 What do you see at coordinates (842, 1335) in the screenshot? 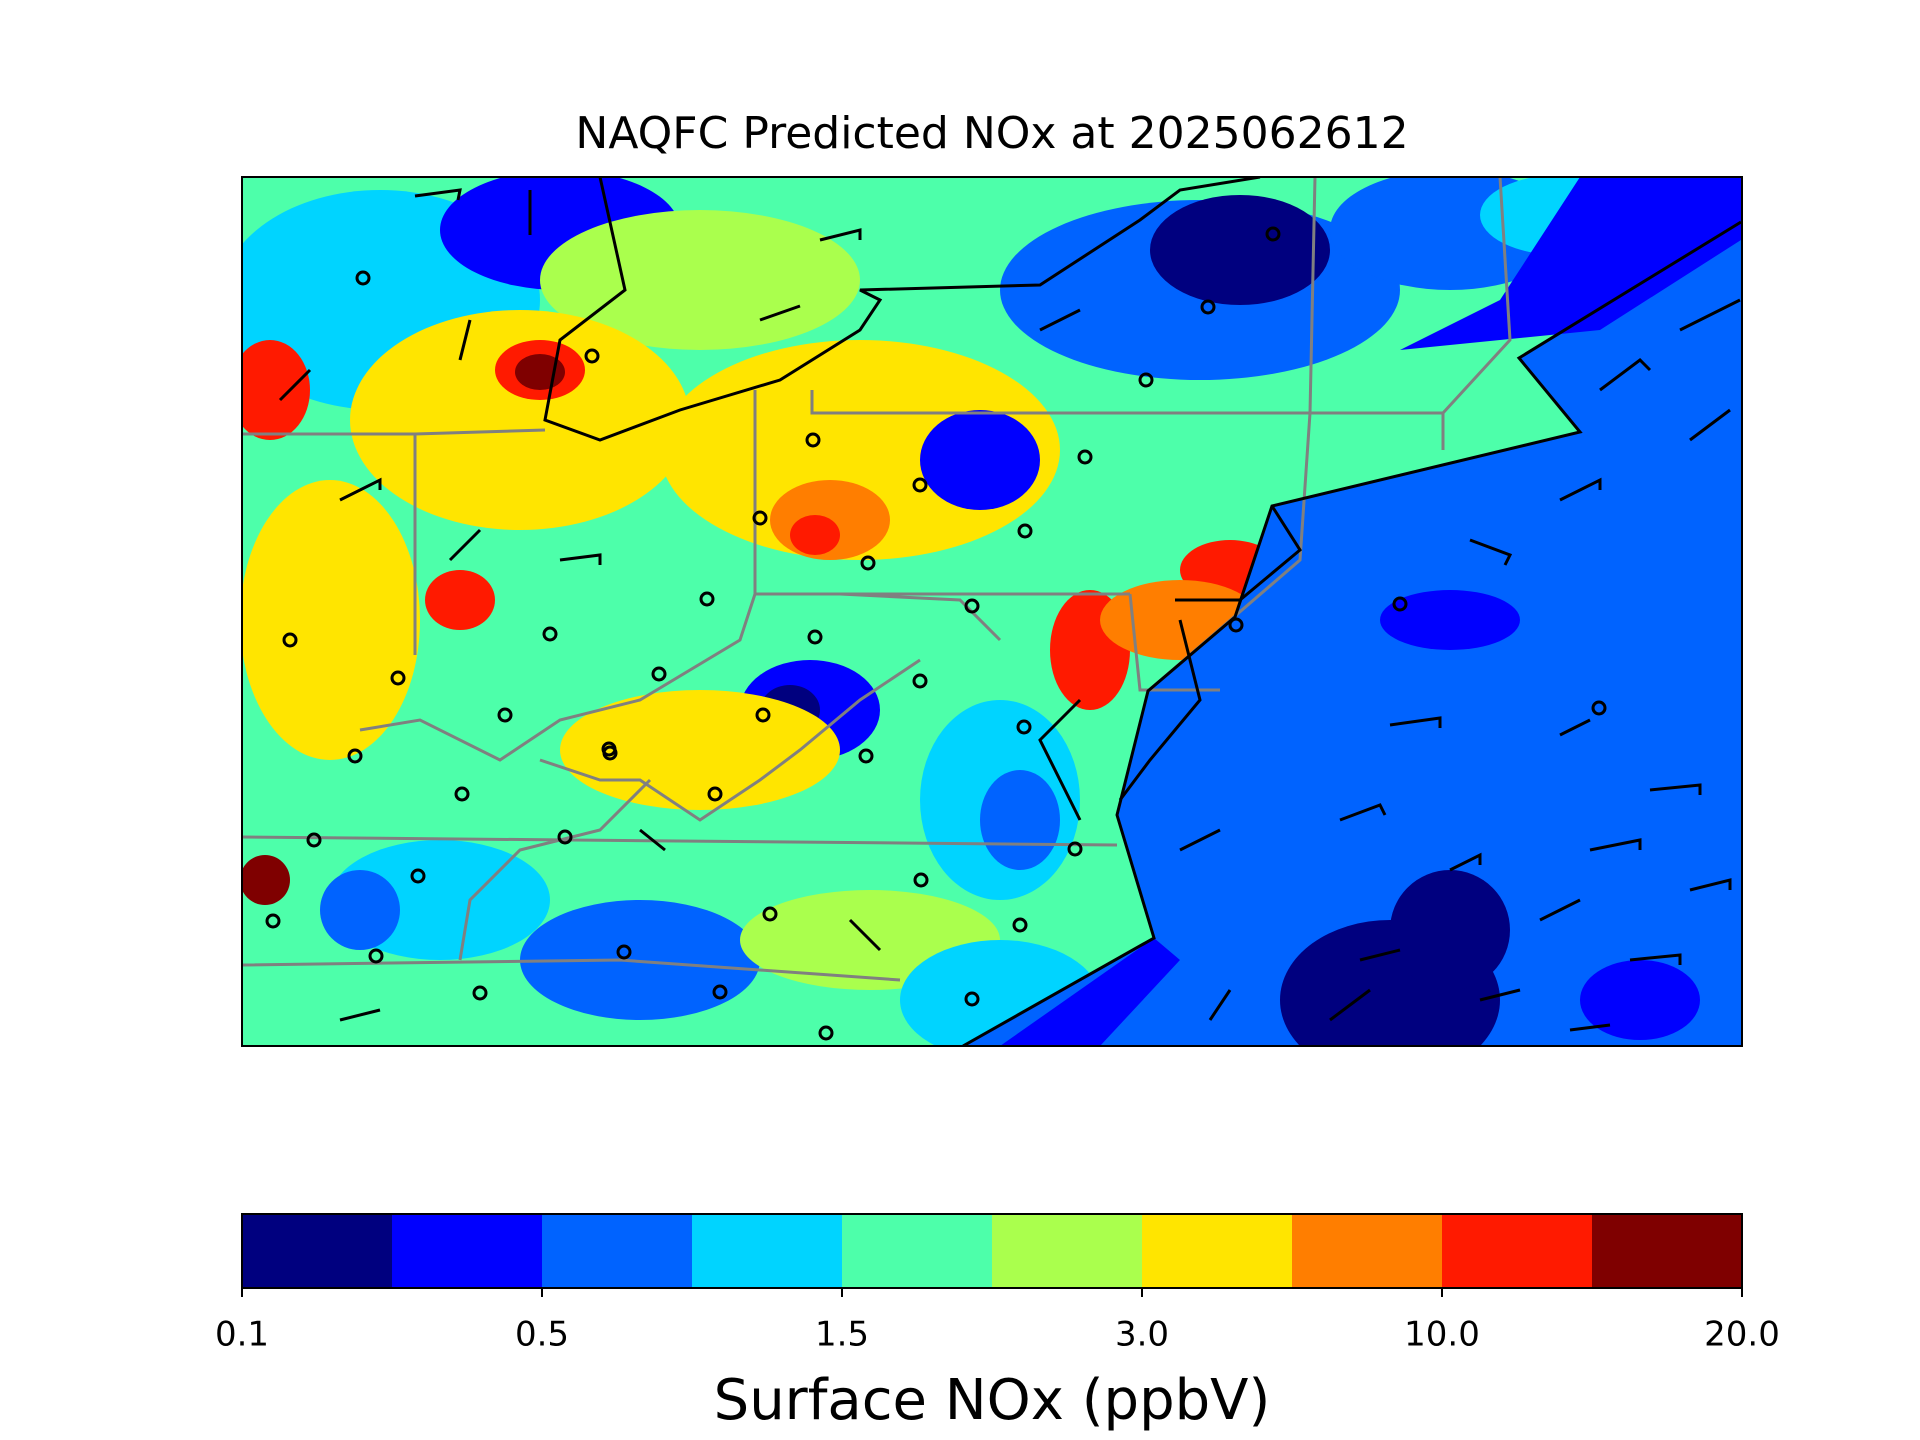
I see `colorbar-tick-label: 1.5` at bounding box center [842, 1335].